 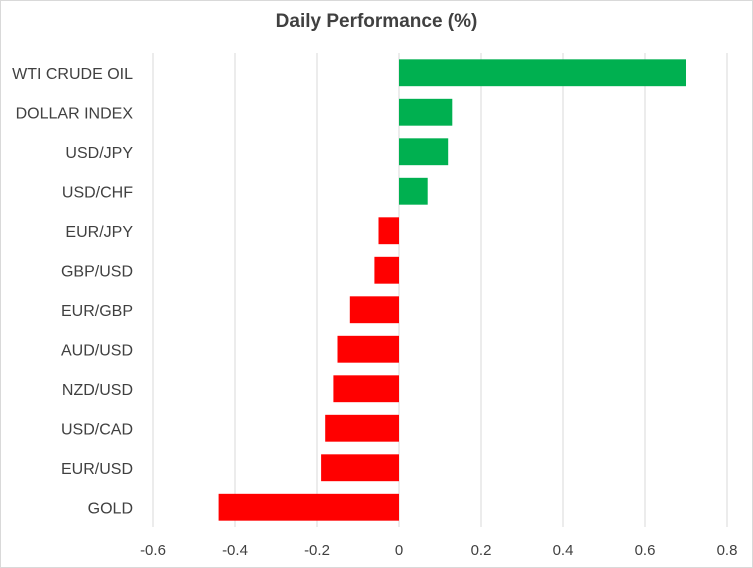 I want to click on x-tick-label: 0, so click(x=399, y=550).